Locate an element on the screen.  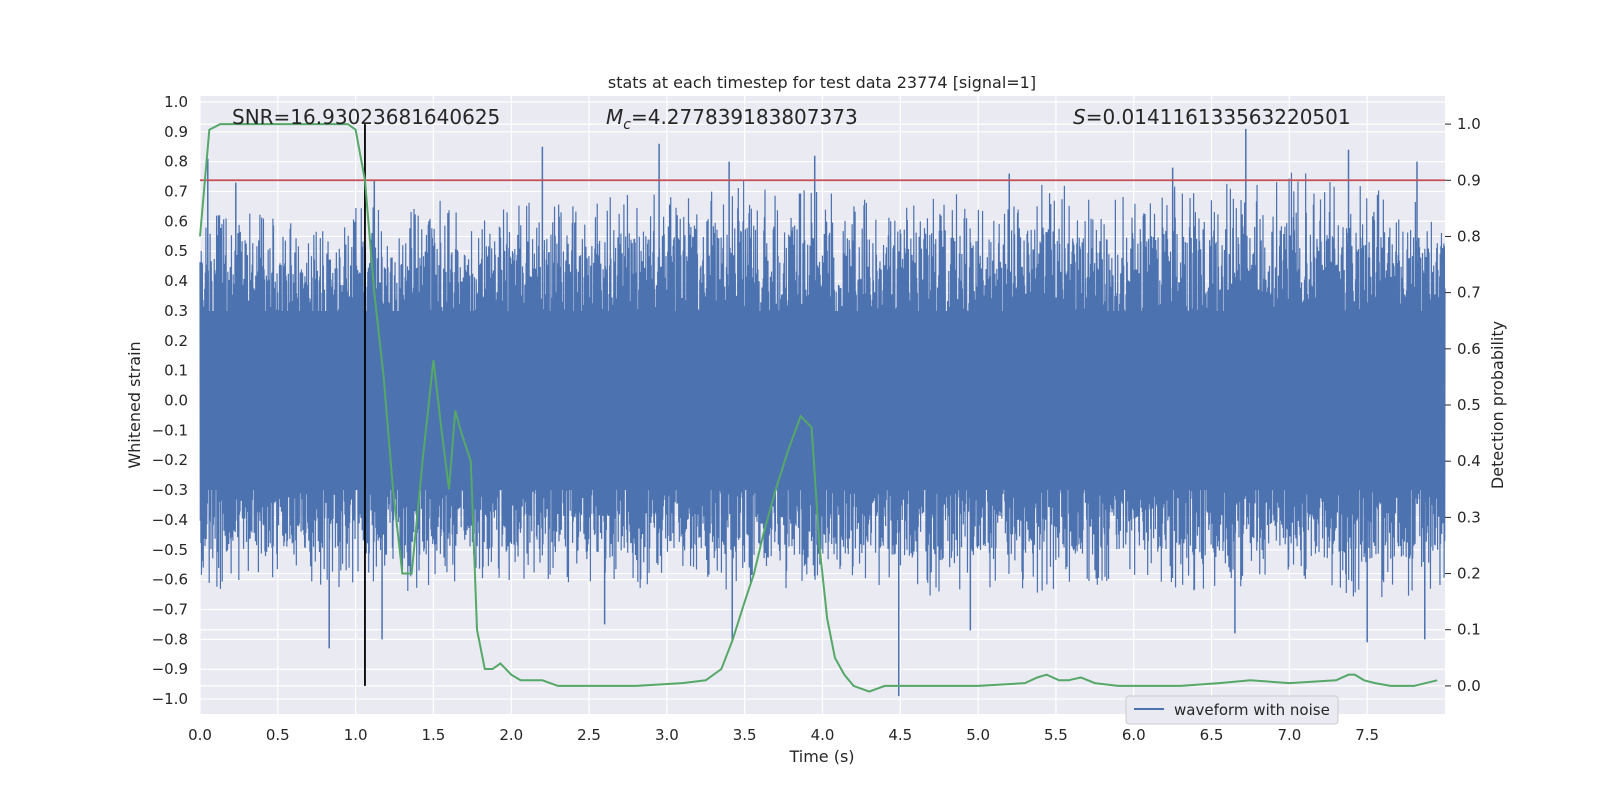
y-right-tick-label: 0.7 is located at coordinates (1469, 293).